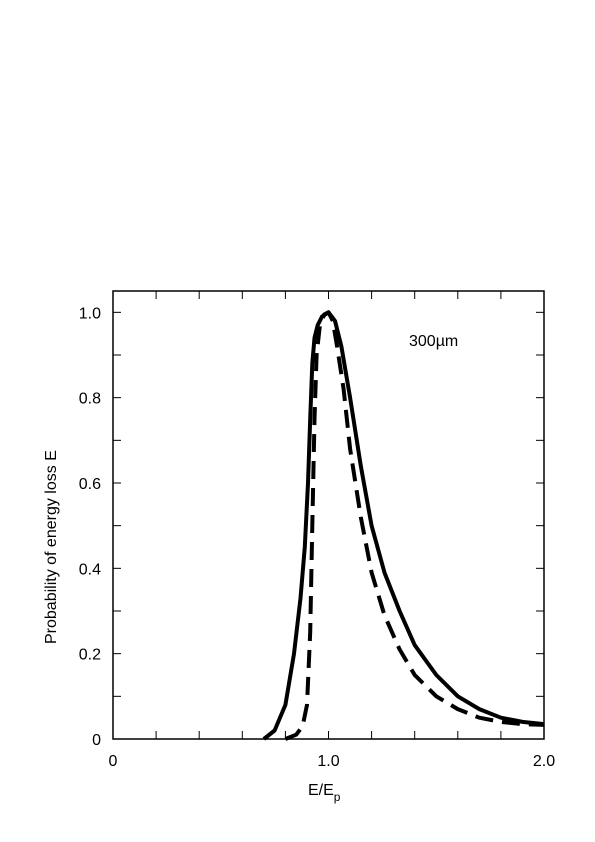 The width and height of the screenshot is (595, 842). Describe the element at coordinates (337, 797) in the screenshot. I see `x-axis-title-subscript: p` at that location.